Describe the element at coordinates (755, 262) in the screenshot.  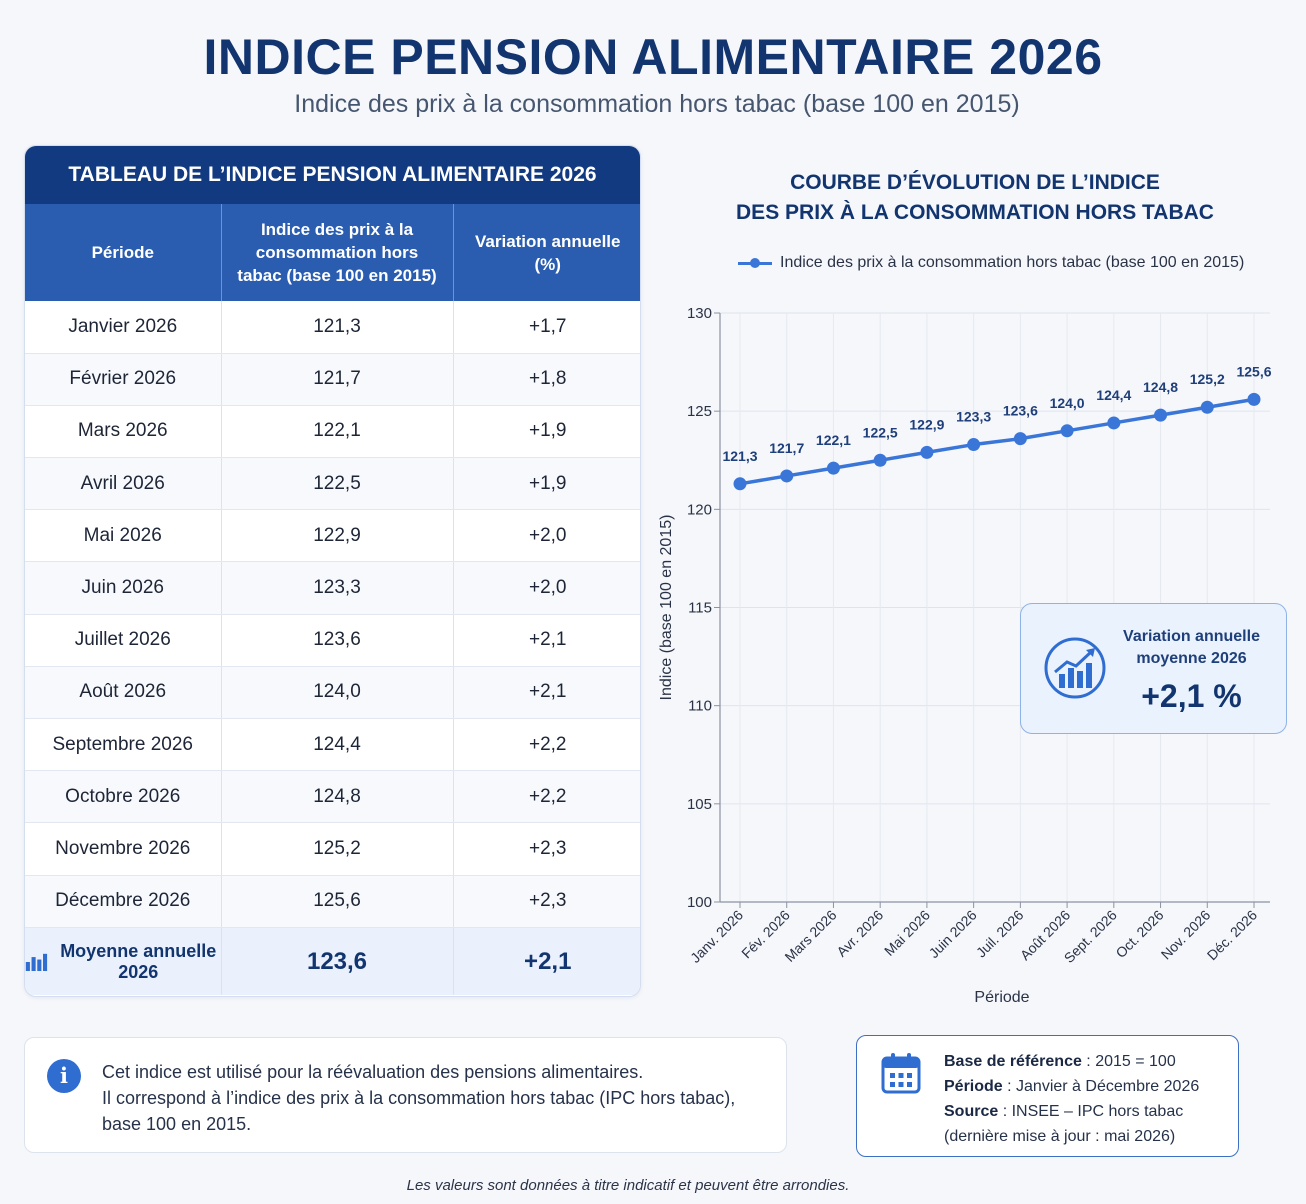
I see `legend-marker` at that location.